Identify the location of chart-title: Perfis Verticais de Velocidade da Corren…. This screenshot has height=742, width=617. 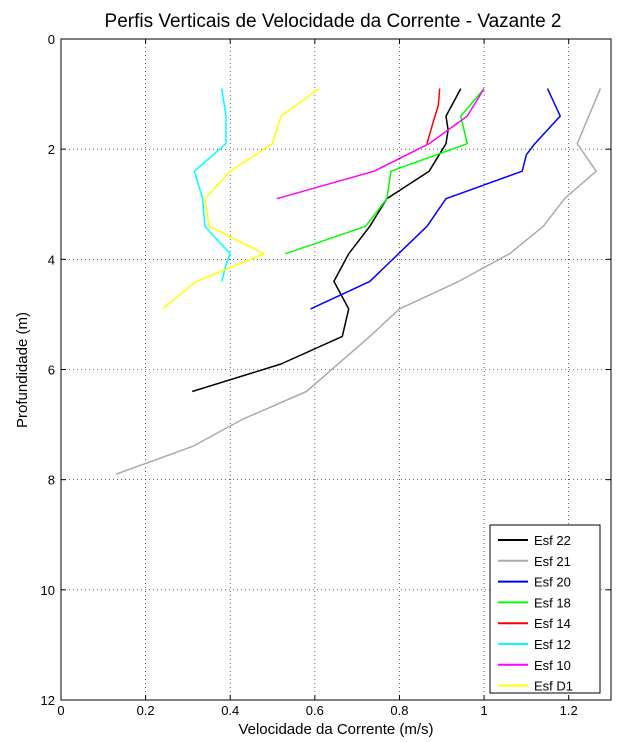
(333, 21).